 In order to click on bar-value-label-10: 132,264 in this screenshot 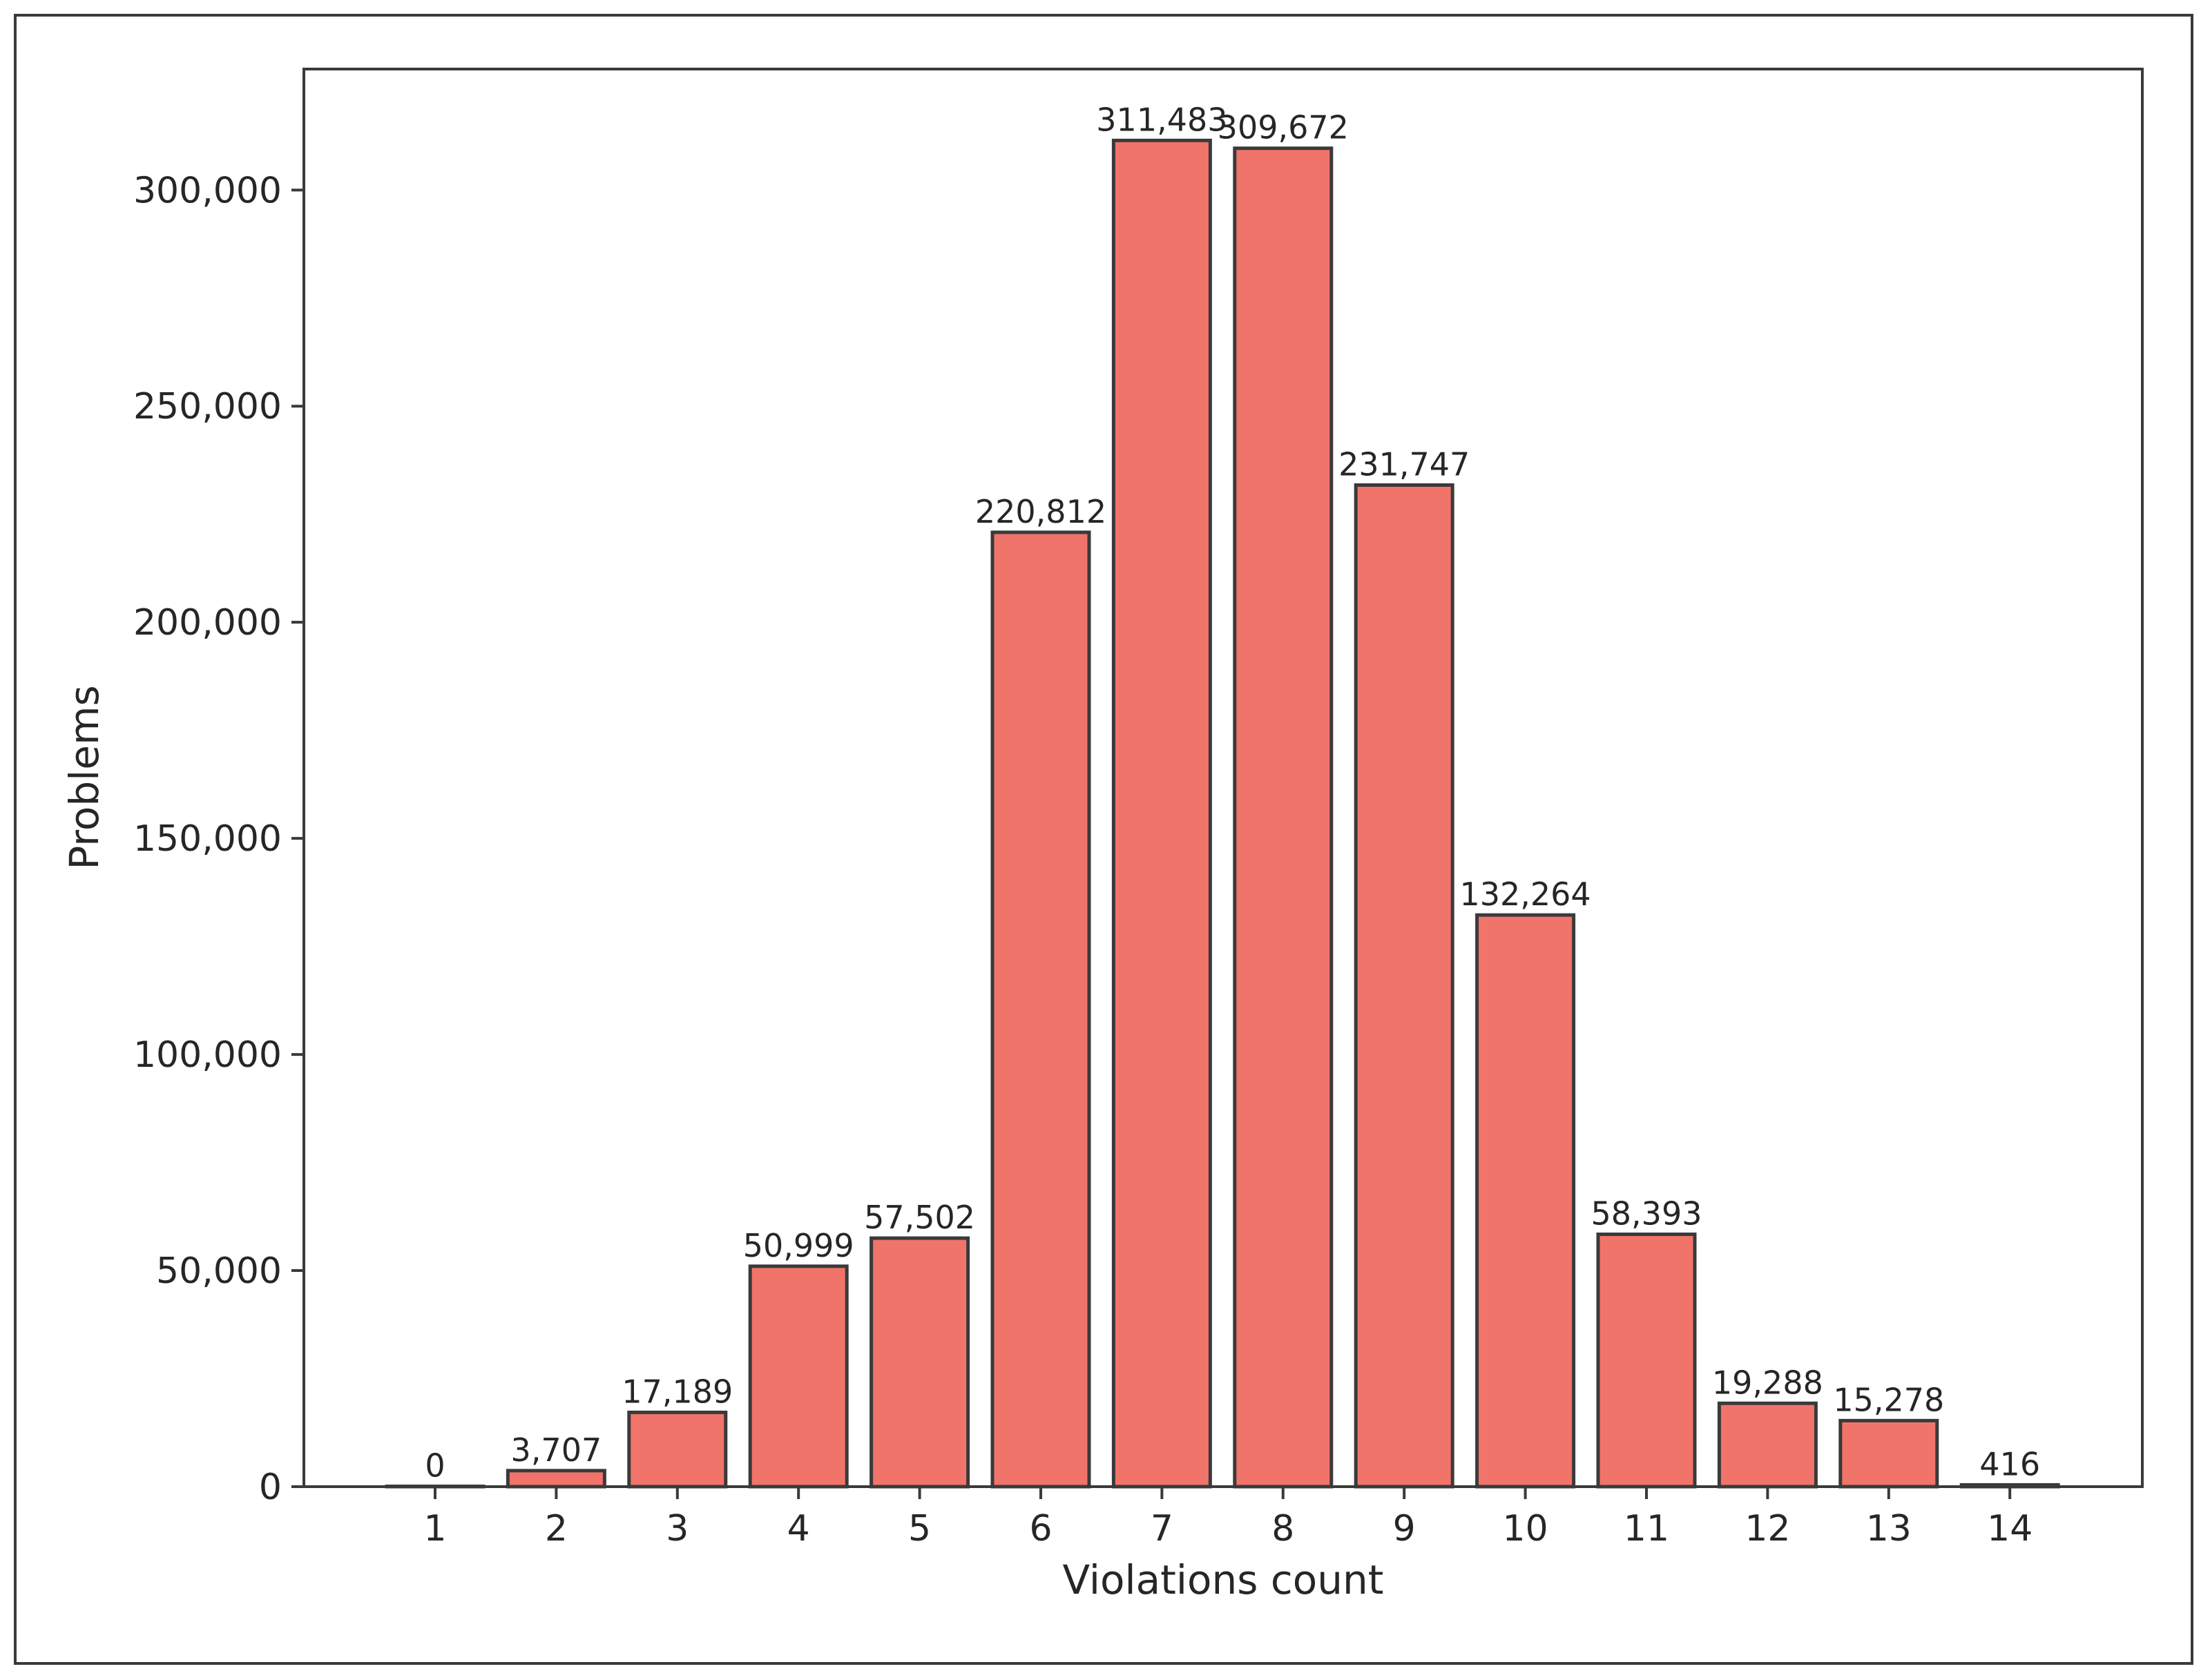, I will do `click(1525, 894)`.